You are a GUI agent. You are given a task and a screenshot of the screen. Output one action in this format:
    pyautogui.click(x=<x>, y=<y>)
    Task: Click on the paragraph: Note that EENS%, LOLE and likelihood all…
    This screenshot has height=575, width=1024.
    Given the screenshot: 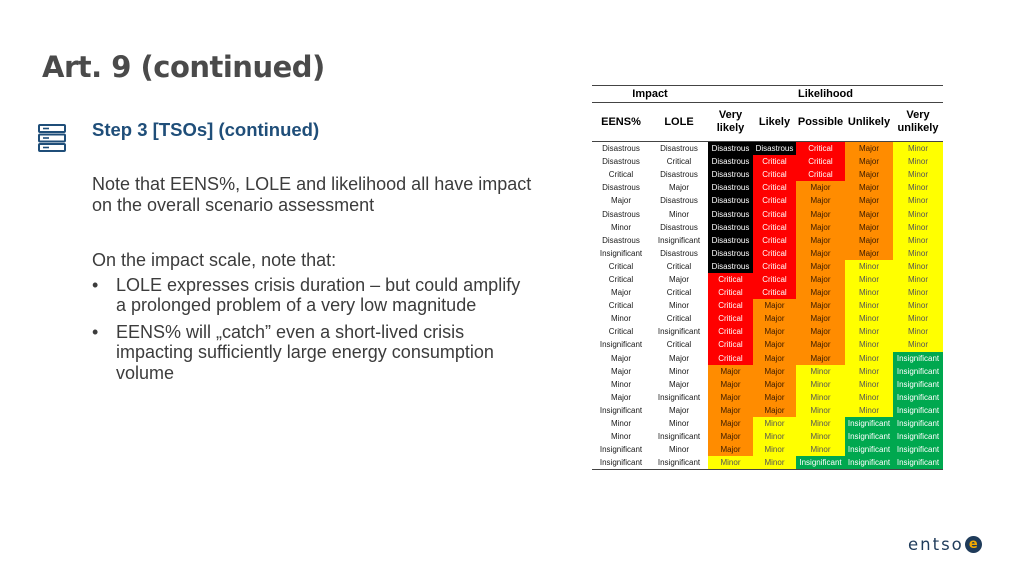 What is the action you would take?
    pyautogui.click(x=312, y=194)
    